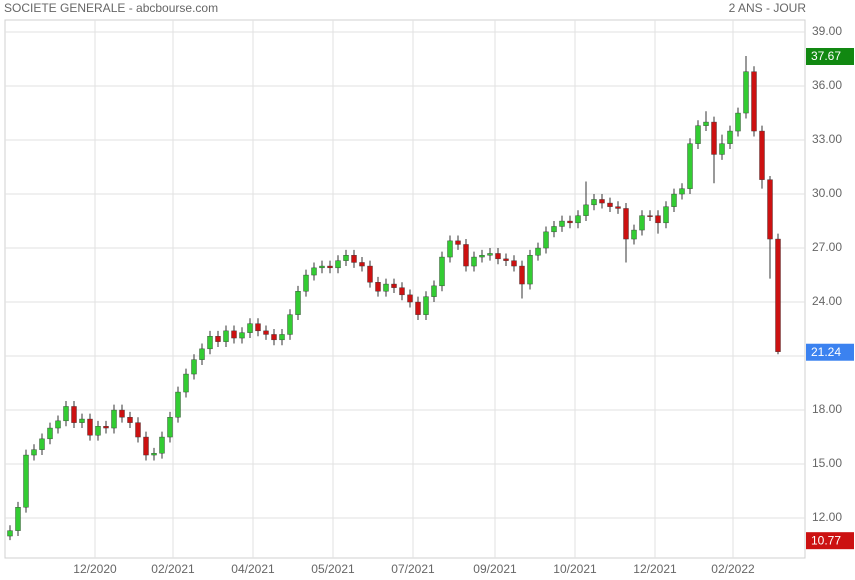 This screenshot has width=855, height=580. What do you see at coordinates (655, 569) in the screenshot?
I see `x-tick-label: 12/2021` at bounding box center [655, 569].